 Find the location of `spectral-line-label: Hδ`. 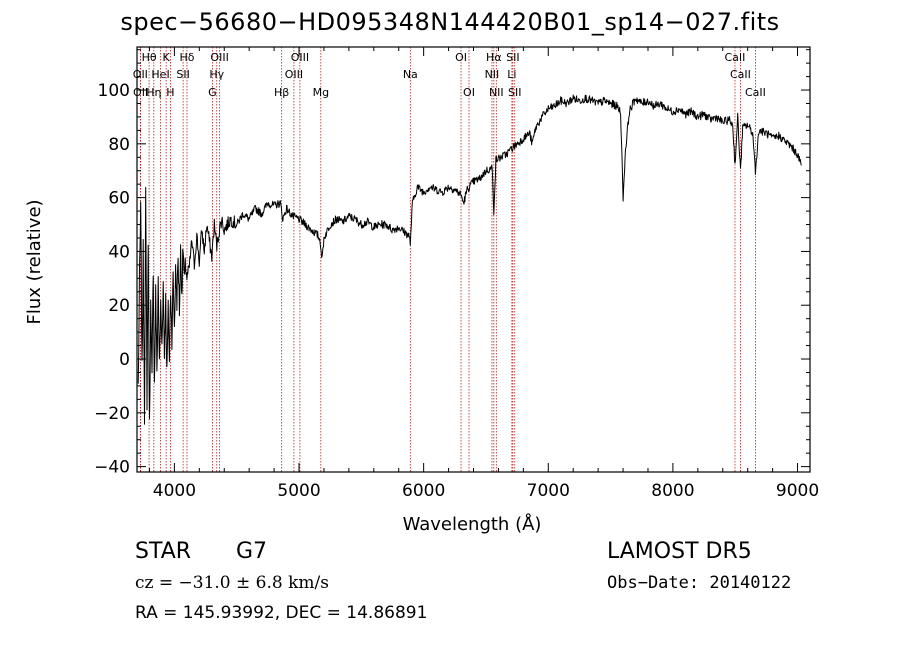

spectral-line-label: Hδ is located at coordinates (186, 57).